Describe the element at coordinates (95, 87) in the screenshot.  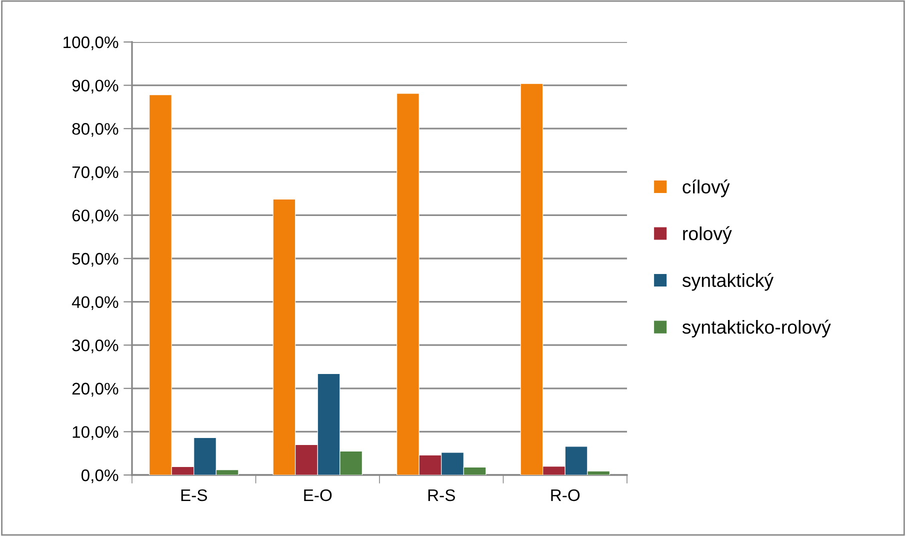
I see `y-tick-label: 90,0%` at that location.